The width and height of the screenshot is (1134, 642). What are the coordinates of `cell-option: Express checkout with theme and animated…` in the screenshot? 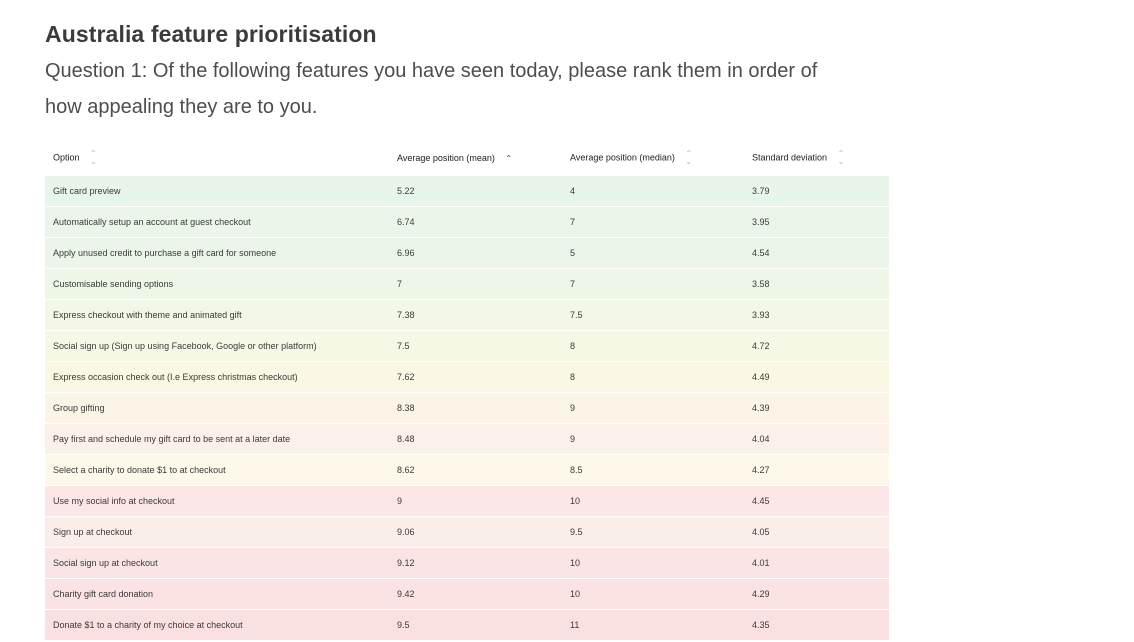 It's located at (217, 315).